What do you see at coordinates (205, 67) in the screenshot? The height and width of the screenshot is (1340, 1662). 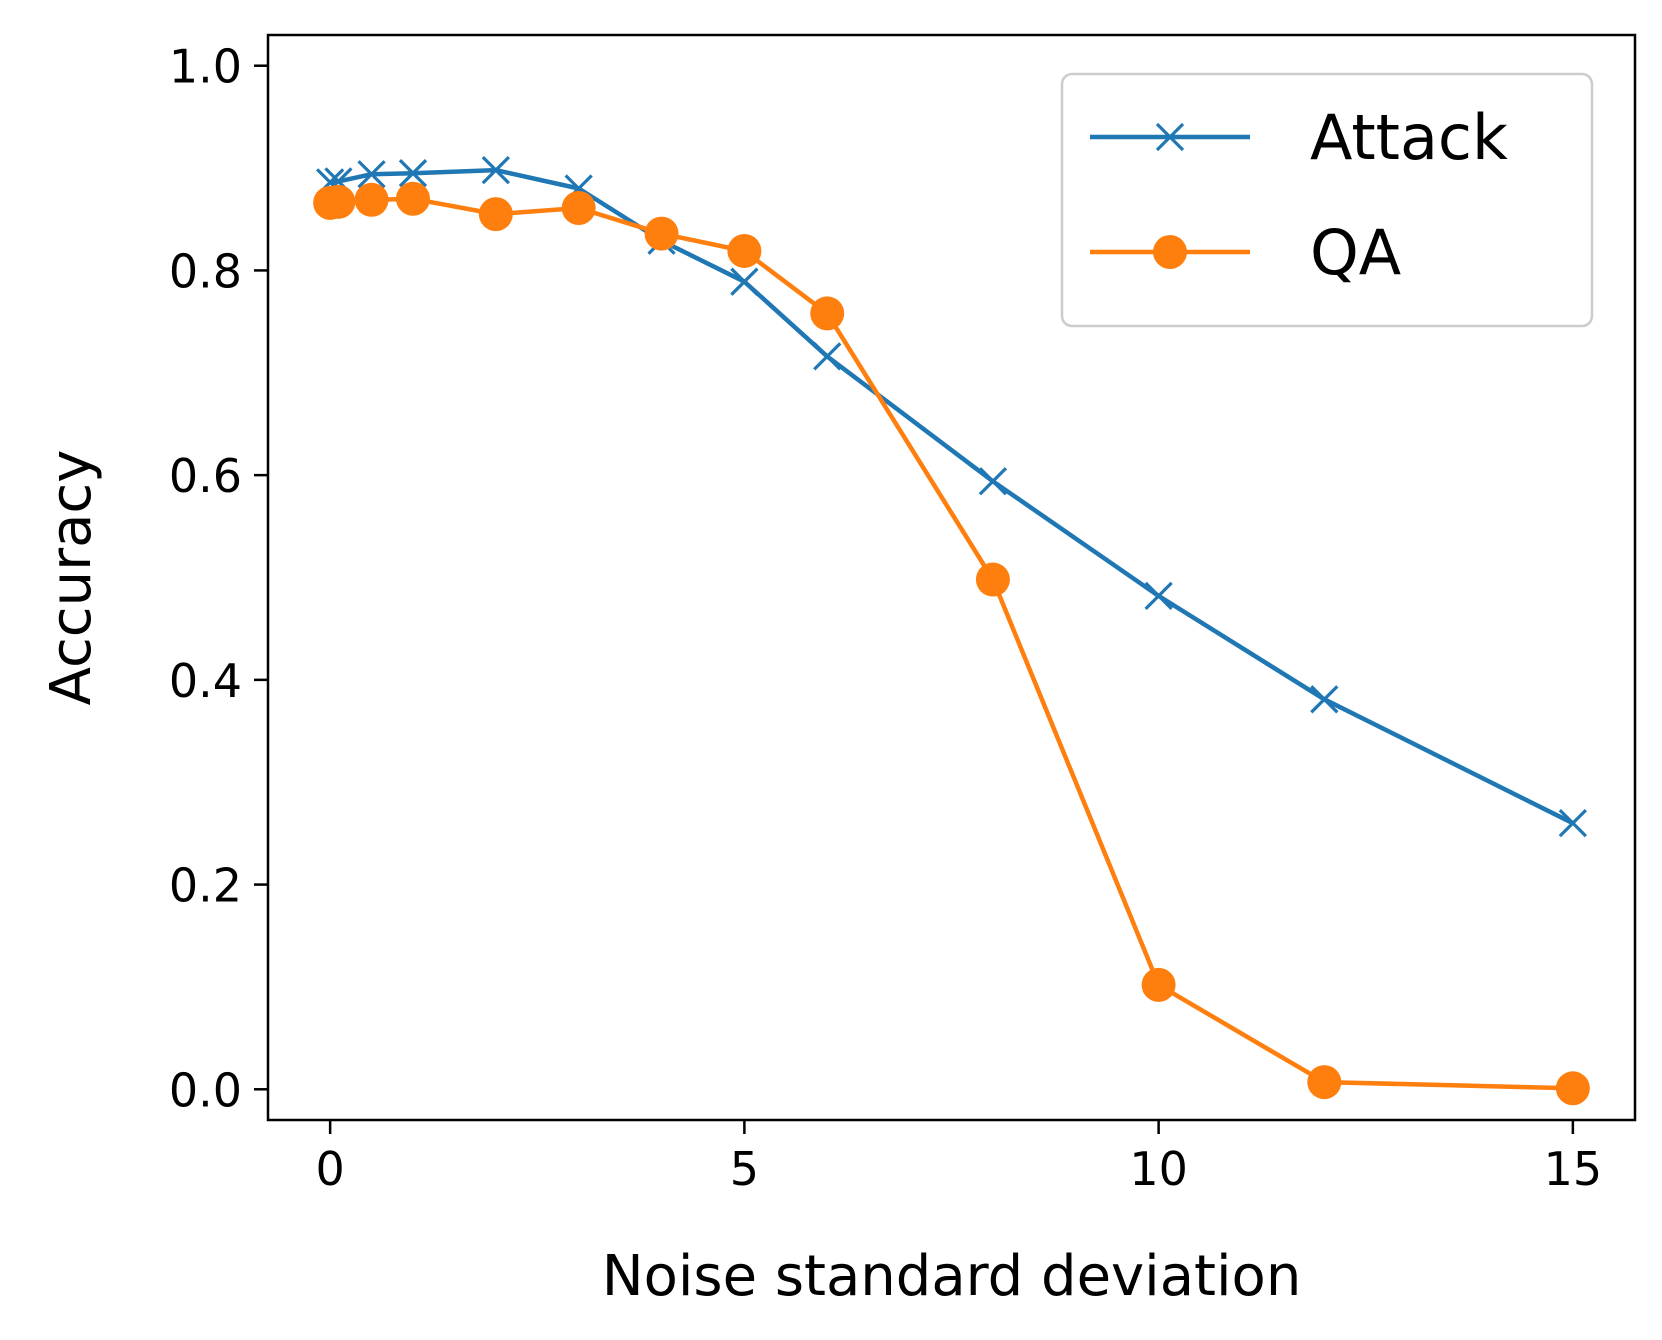 I see `y-tick-label: 1.0` at bounding box center [205, 67].